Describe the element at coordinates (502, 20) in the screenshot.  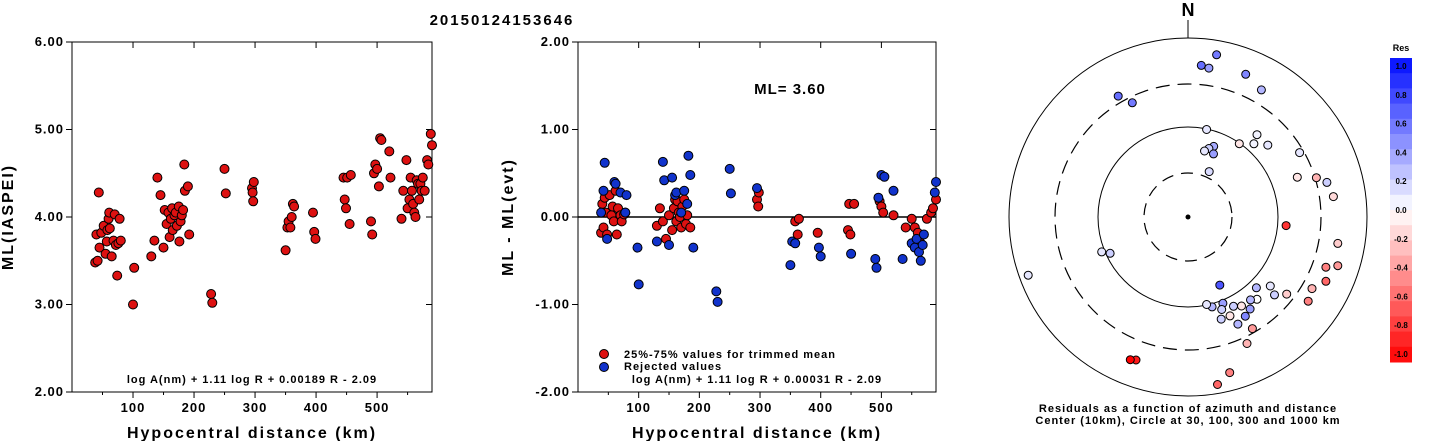
I see `event-id-title: 20150124153646` at that location.